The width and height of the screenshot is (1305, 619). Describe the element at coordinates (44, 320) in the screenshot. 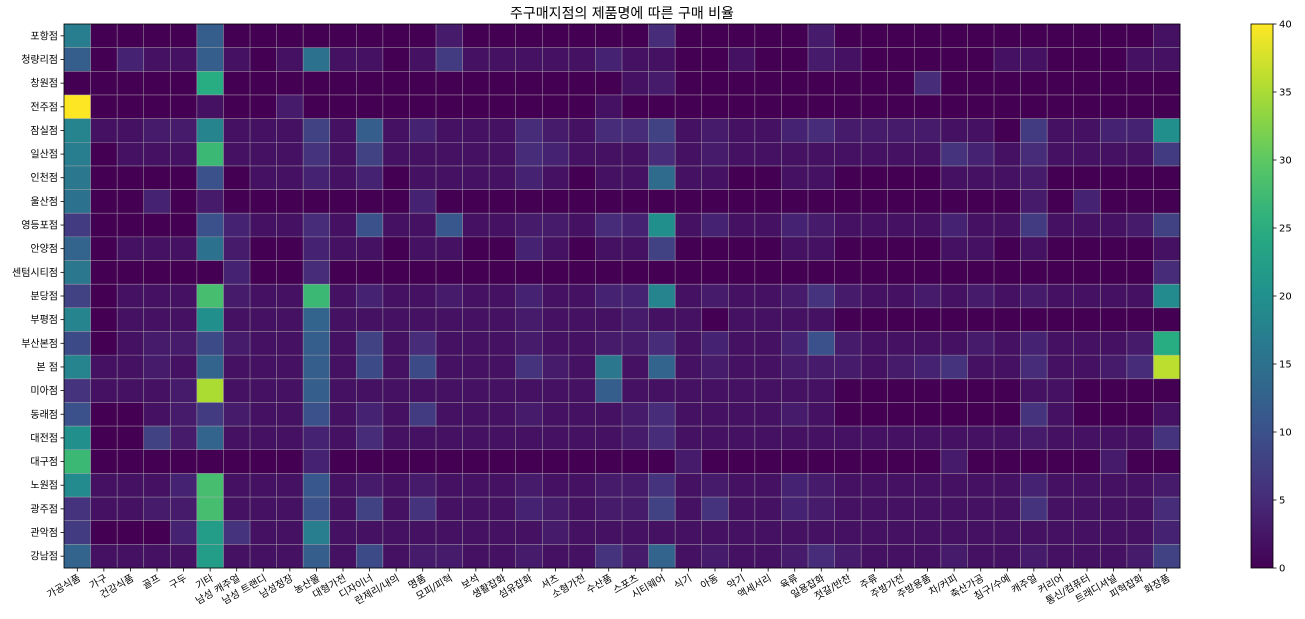

I see `y-tick-label: 부평점` at that location.